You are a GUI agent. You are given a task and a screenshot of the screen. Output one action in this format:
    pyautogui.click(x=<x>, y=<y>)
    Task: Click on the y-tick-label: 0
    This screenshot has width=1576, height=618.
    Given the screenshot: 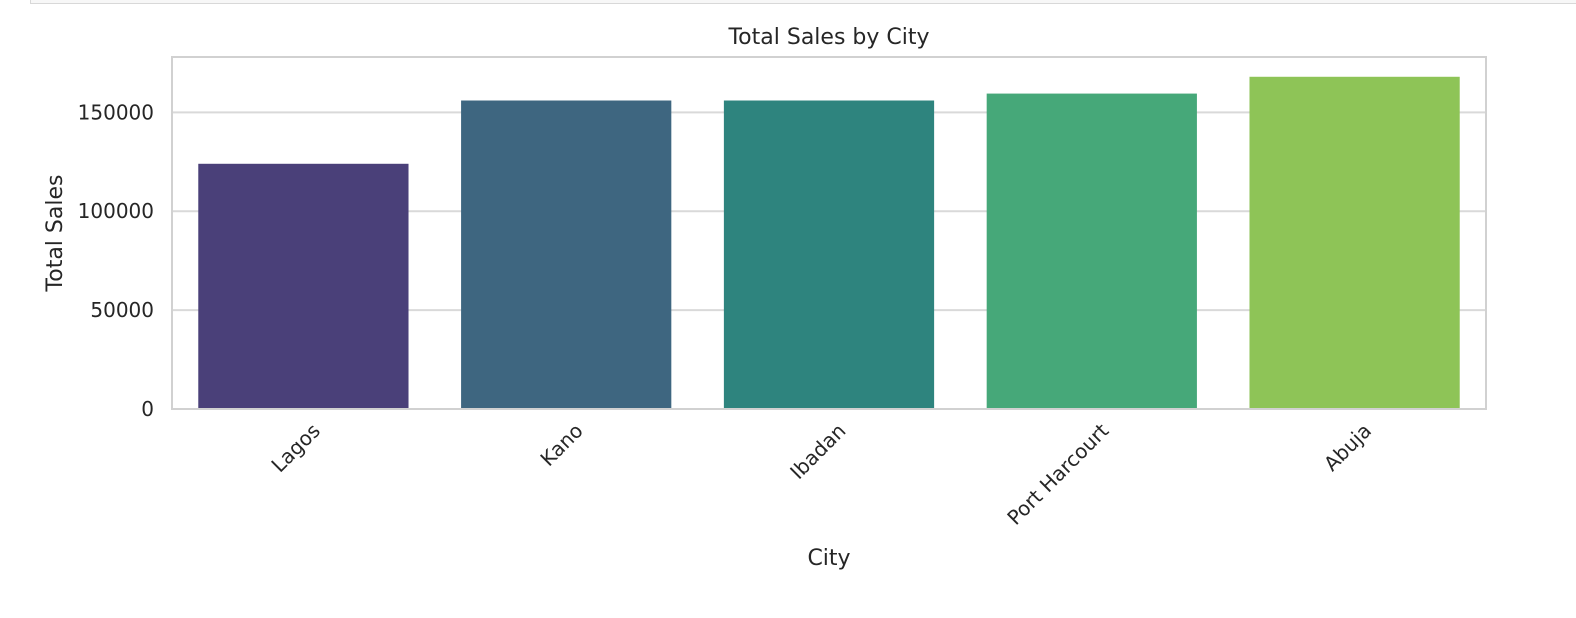 What is the action you would take?
    pyautogui.click(x=147, y=409)
    